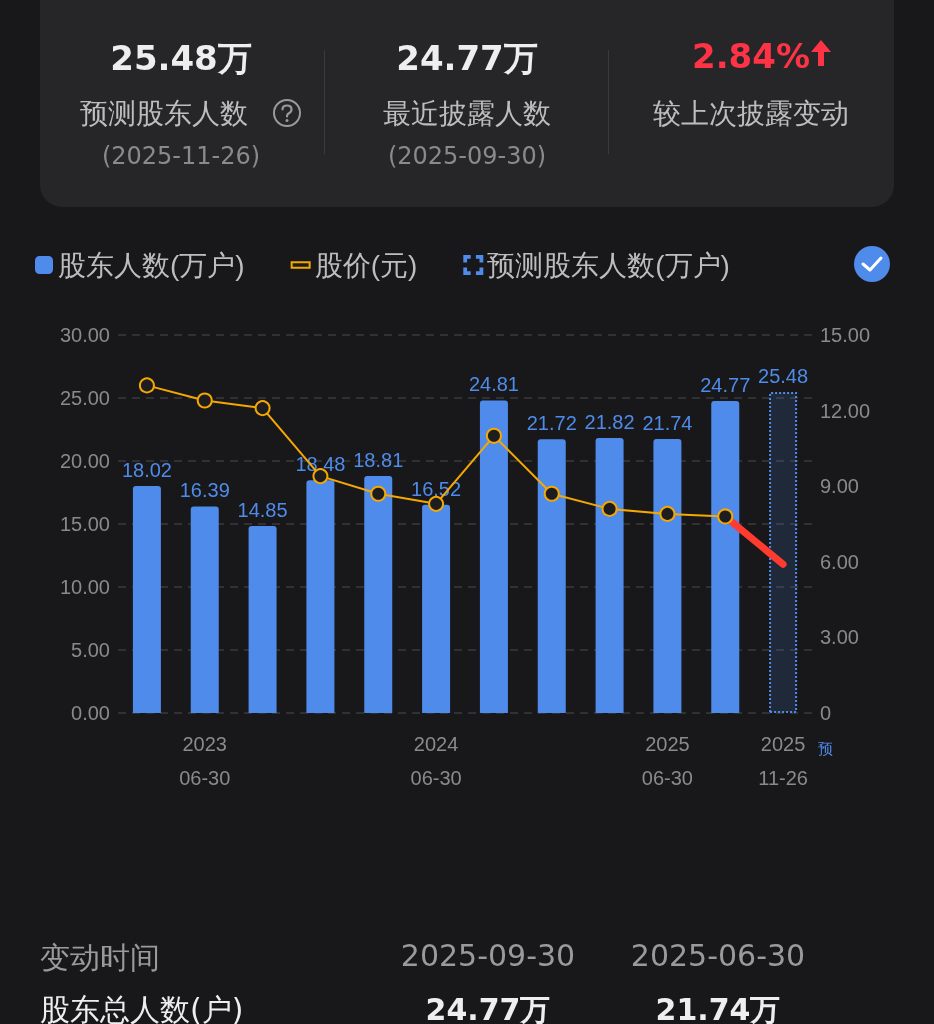 The width and height of the screenshot is (934, 1024). Describe the element at coordinates (751, 114) in the screenshot. I see `text: 较上次披露变动` at that location.